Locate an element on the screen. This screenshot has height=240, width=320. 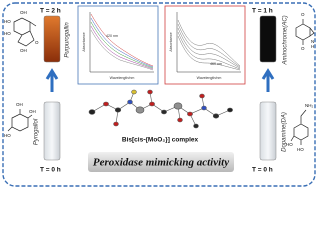
atom-label: N is located at coordinates (312, 41).